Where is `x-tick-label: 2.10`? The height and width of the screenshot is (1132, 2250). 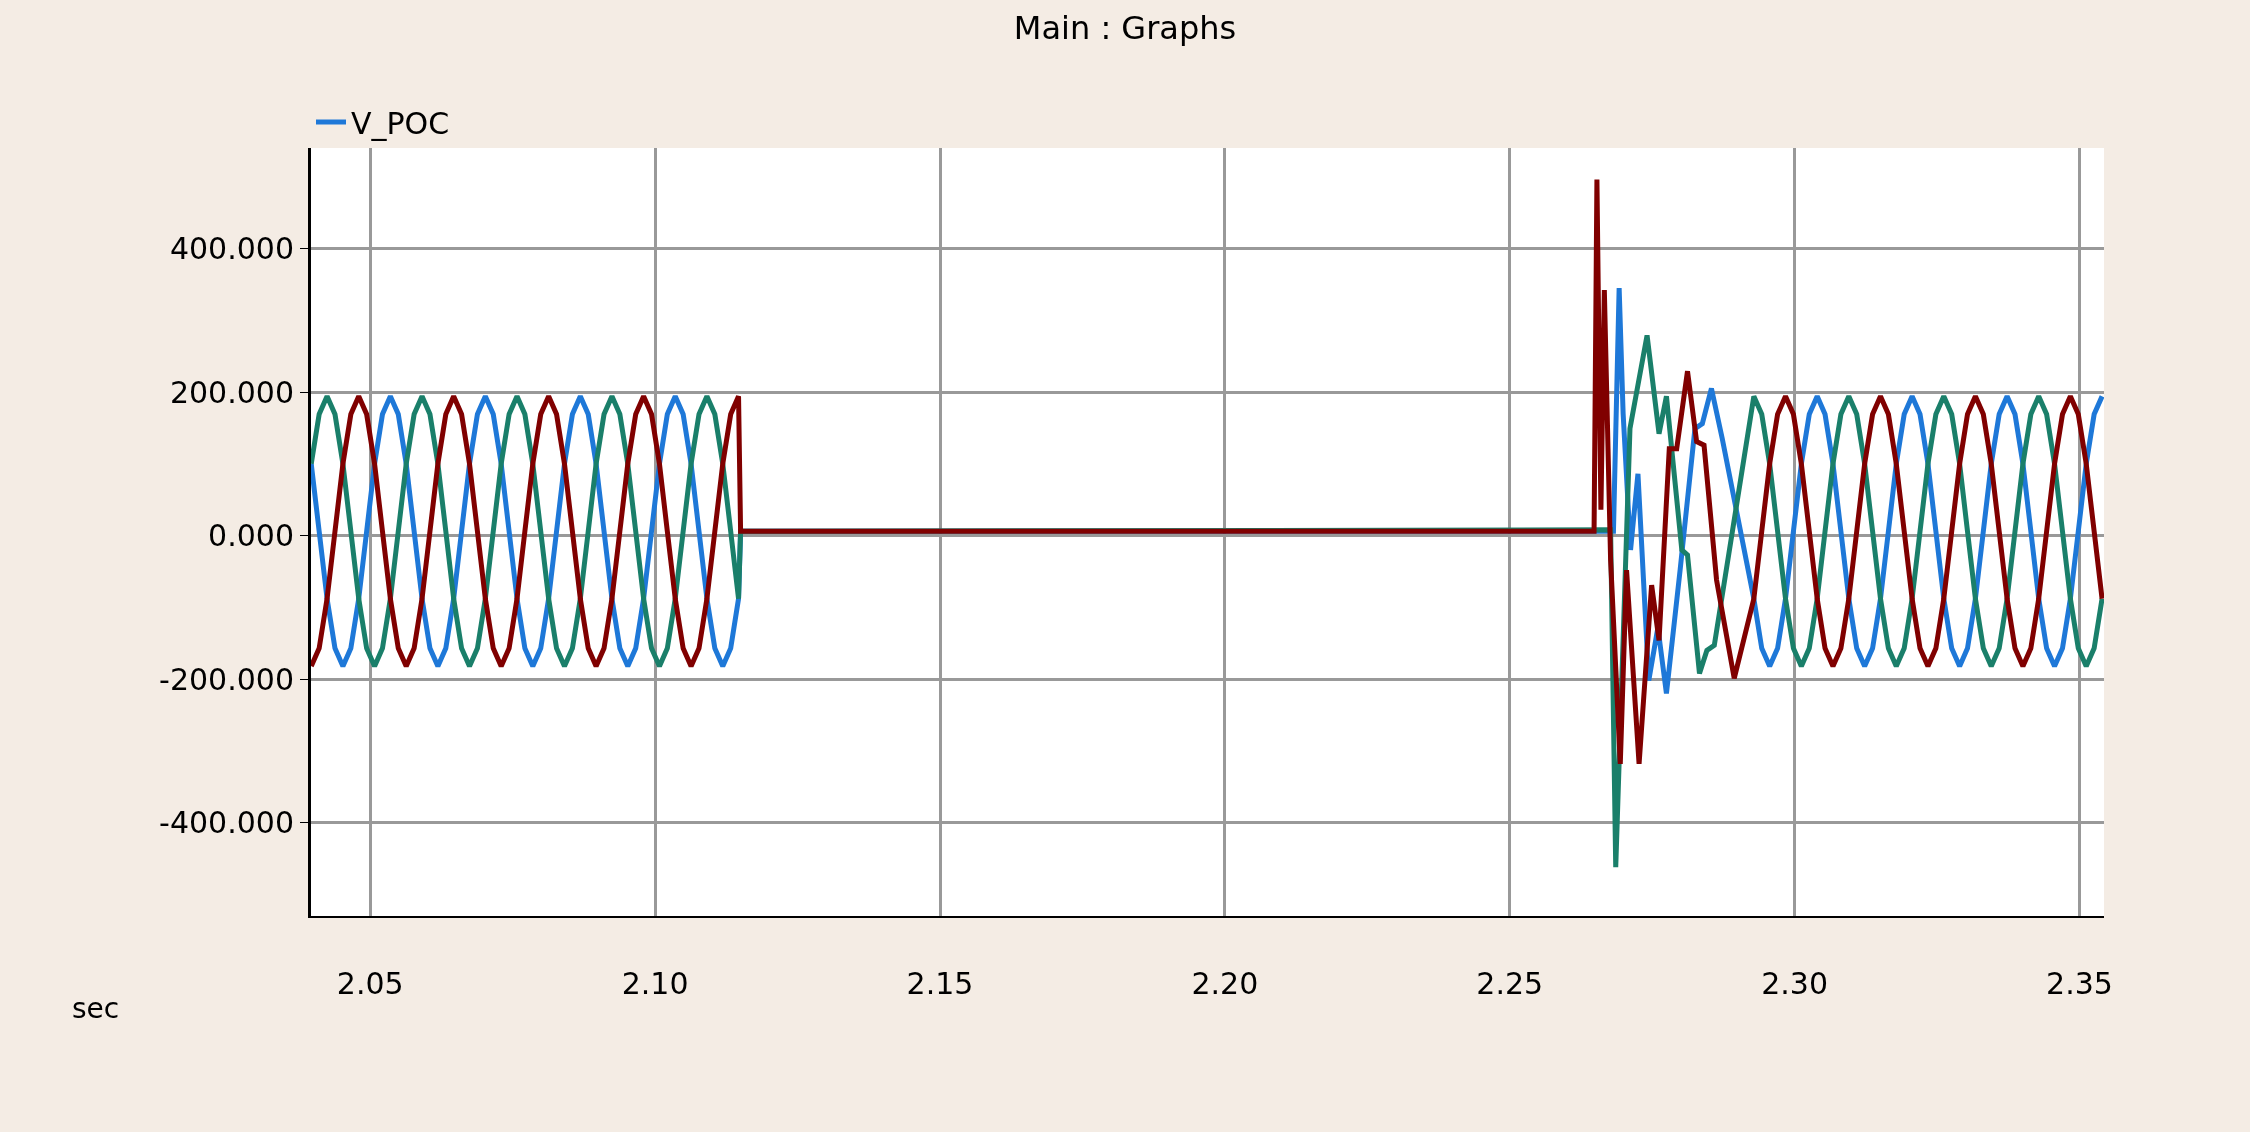
x-tick-label: 2.10 is located at coordinates (655, 983).